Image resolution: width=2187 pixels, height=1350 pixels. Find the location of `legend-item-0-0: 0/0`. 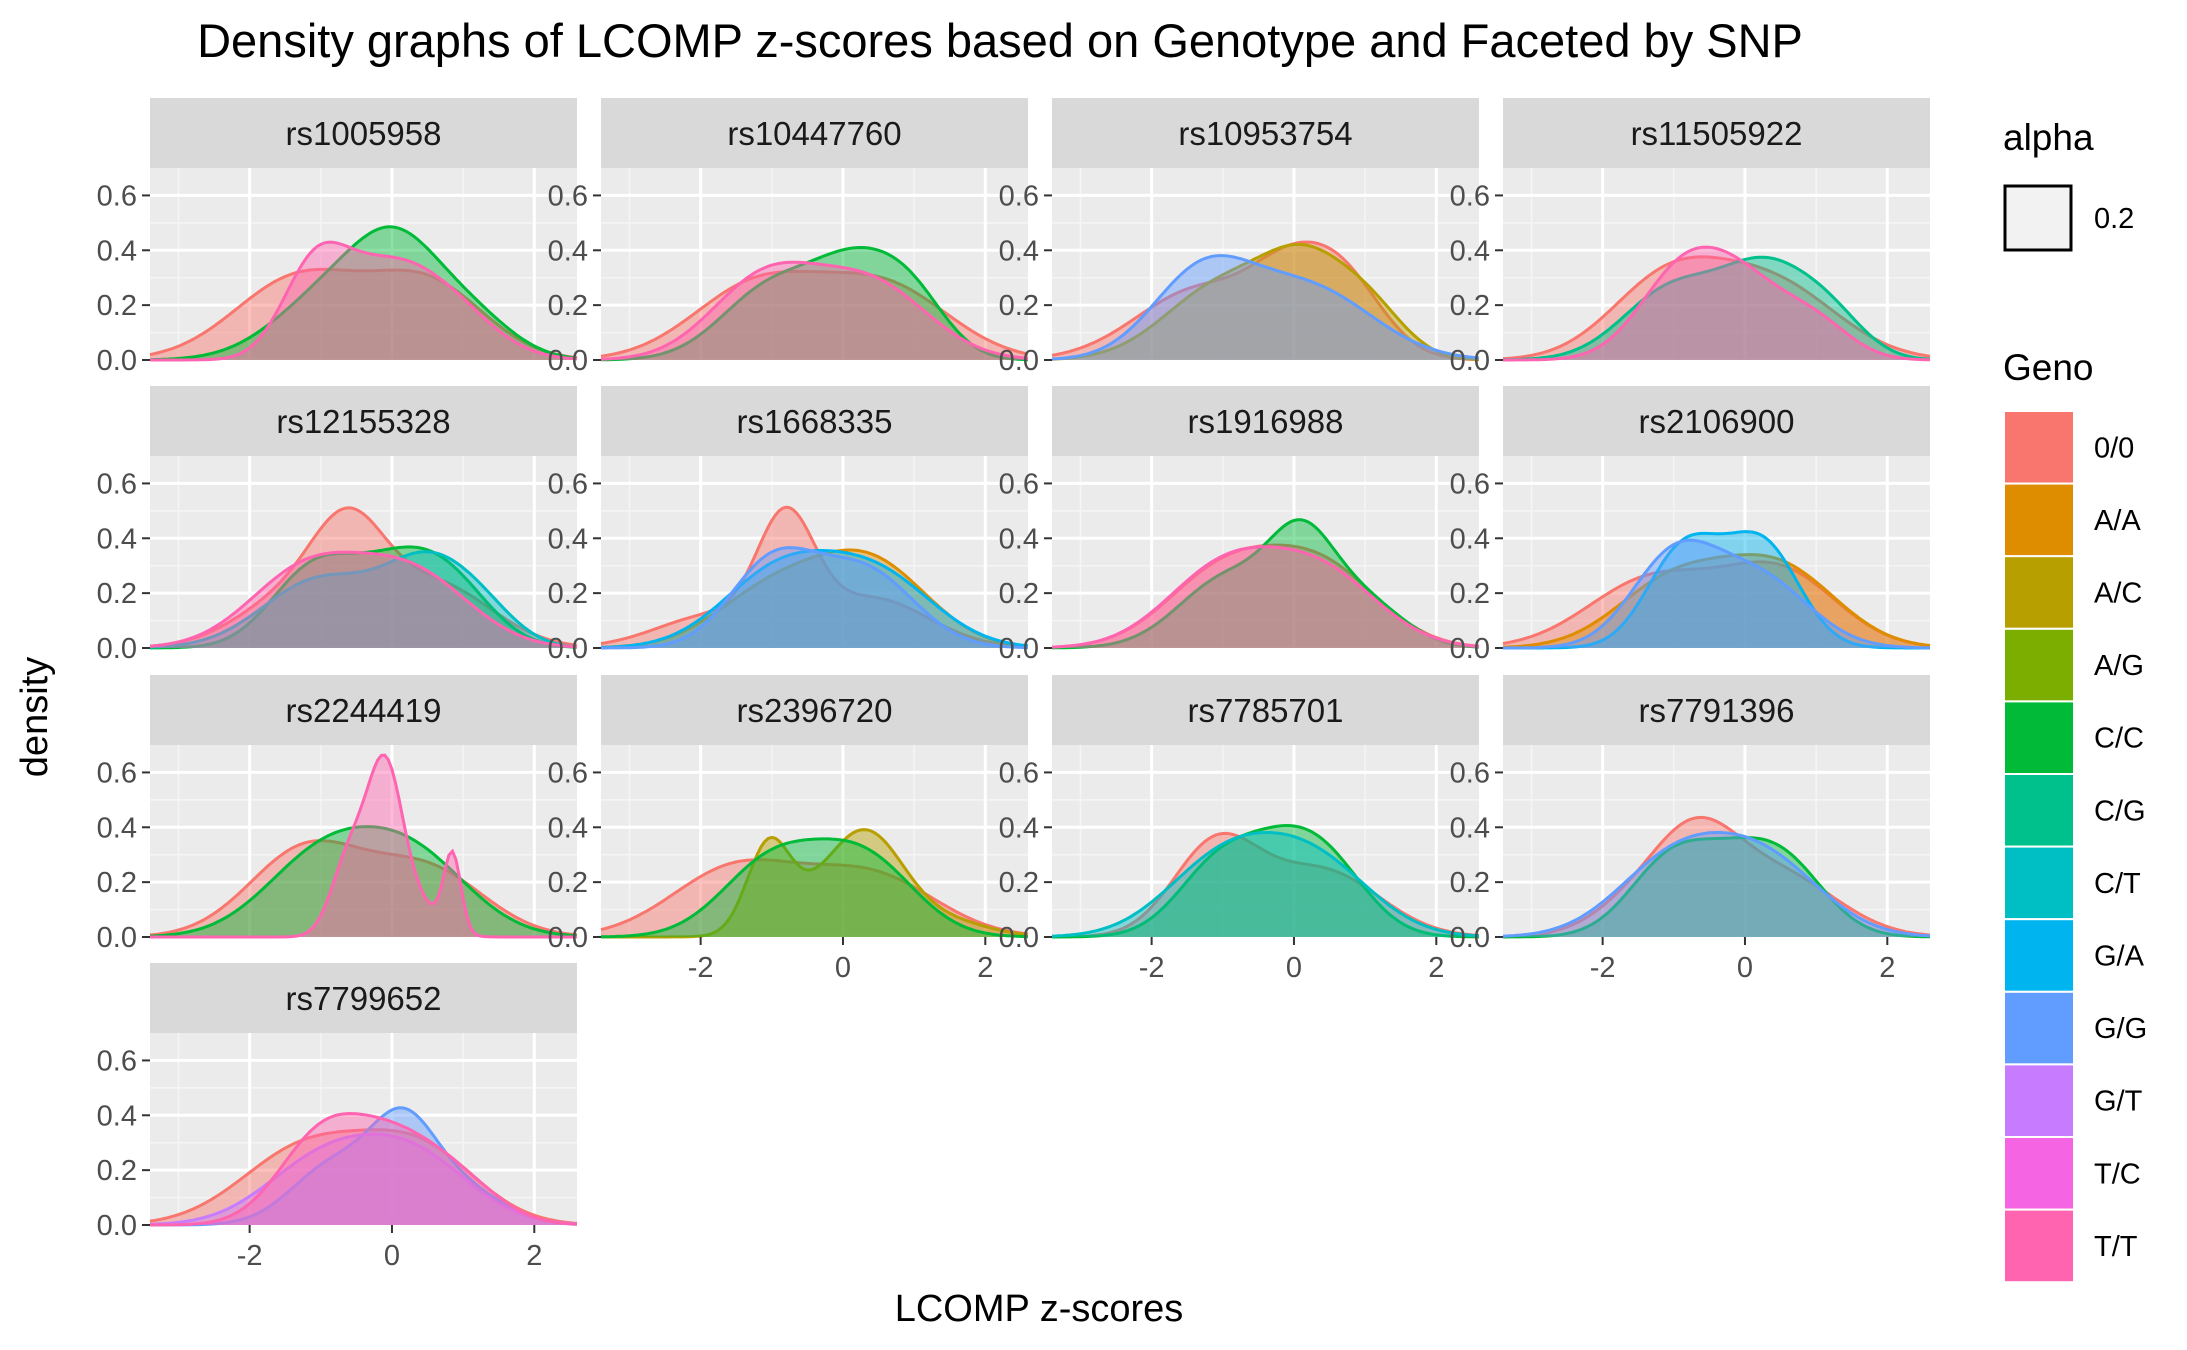

legend-item-0-0: 0/0 is located at coordinates (2068, 447).